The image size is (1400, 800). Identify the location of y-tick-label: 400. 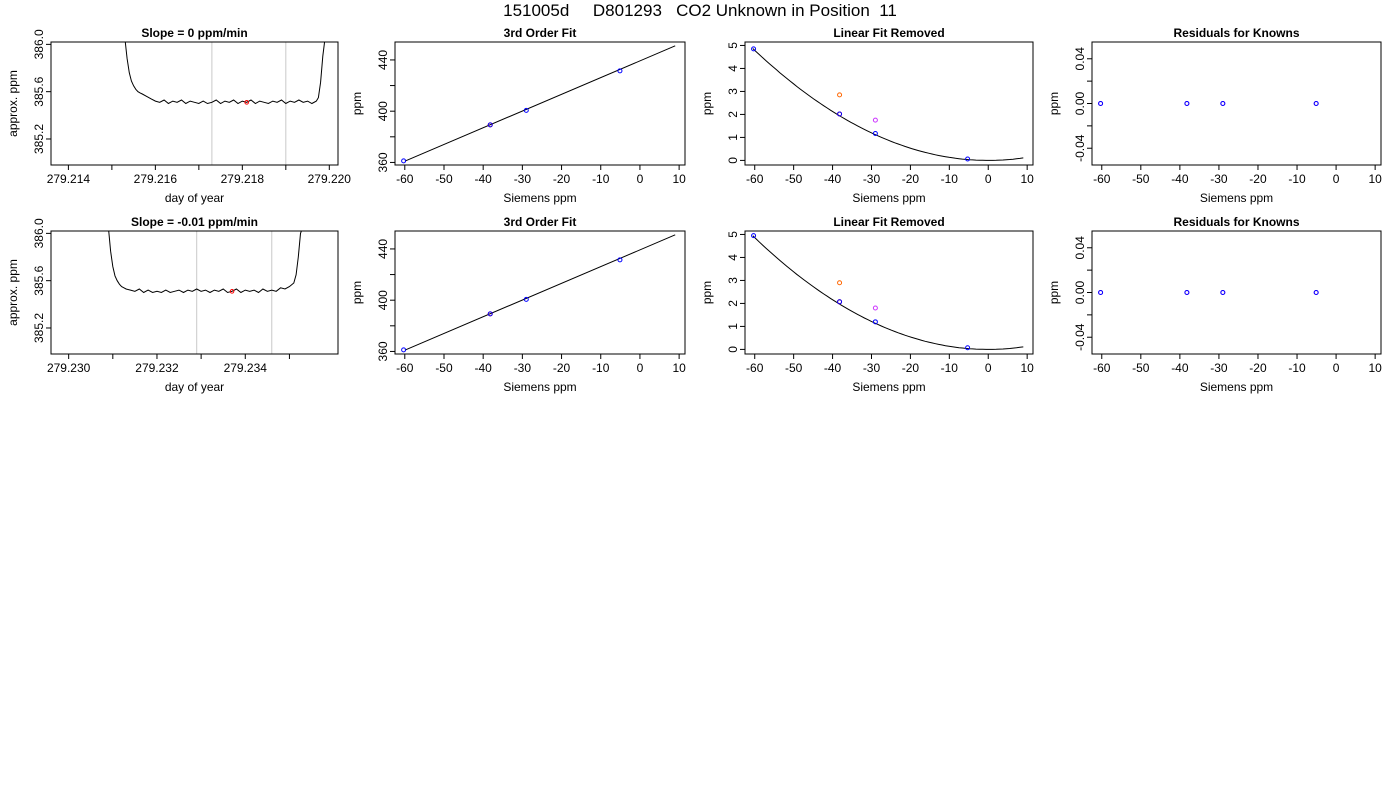
(383, 300).